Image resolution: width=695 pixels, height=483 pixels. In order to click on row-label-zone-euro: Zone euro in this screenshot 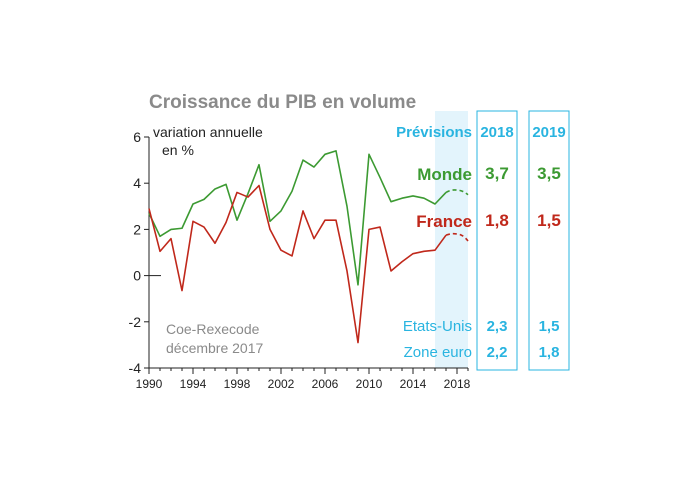, I will do `click(438, 352)`.